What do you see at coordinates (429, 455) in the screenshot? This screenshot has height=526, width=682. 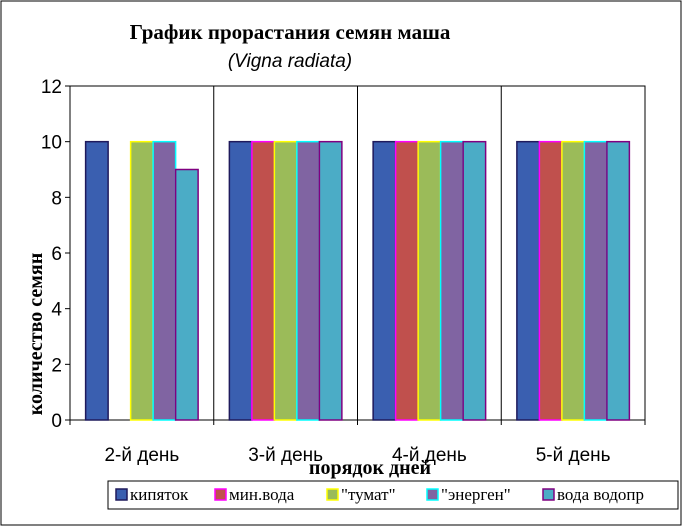 I see `x-tick-label: 4-й день` at bounding box center [429, 455].